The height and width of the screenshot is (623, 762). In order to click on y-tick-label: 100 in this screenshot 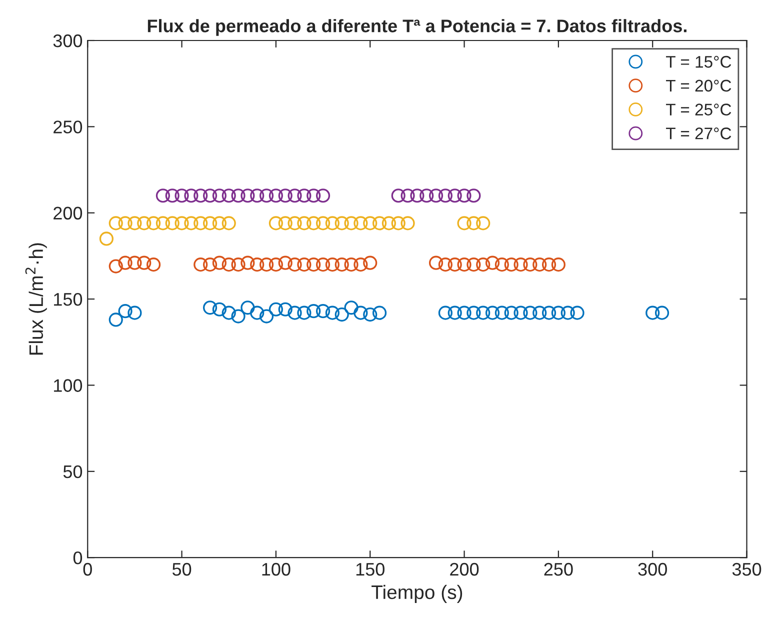, I will do `click(68, 385)`.